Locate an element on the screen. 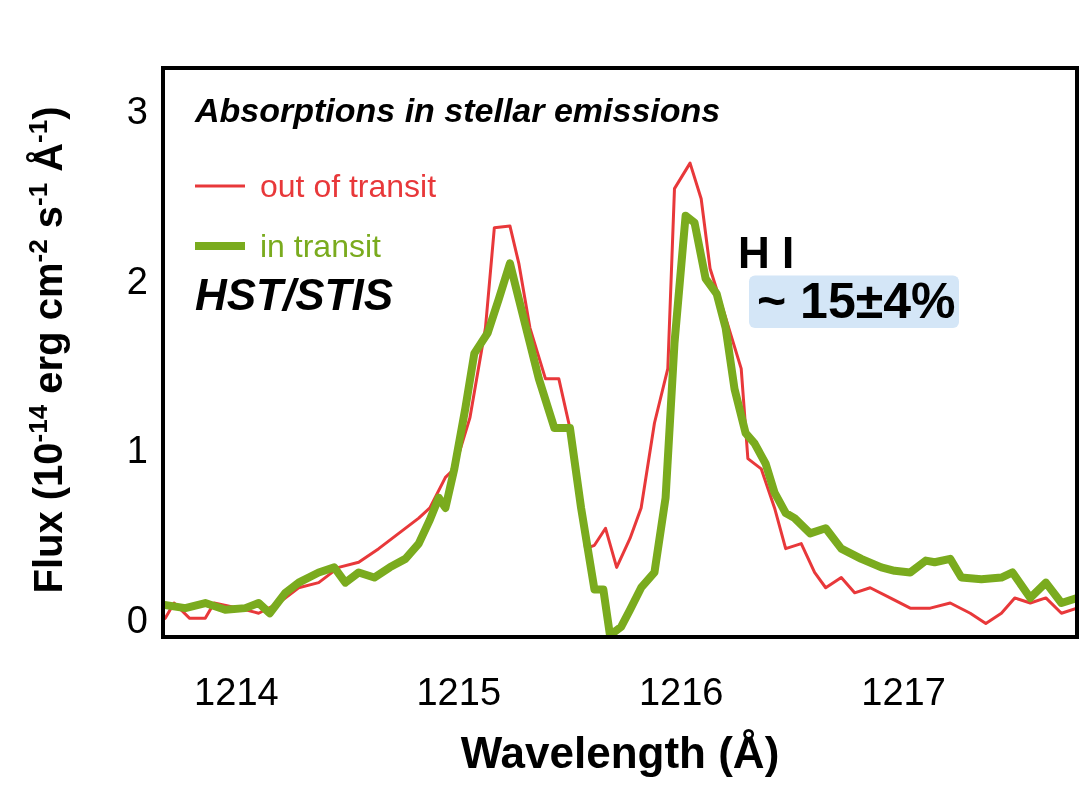 This screenshot has height=786, width=1079. y-tick-label: 1 is located at coordinates (137, 450).